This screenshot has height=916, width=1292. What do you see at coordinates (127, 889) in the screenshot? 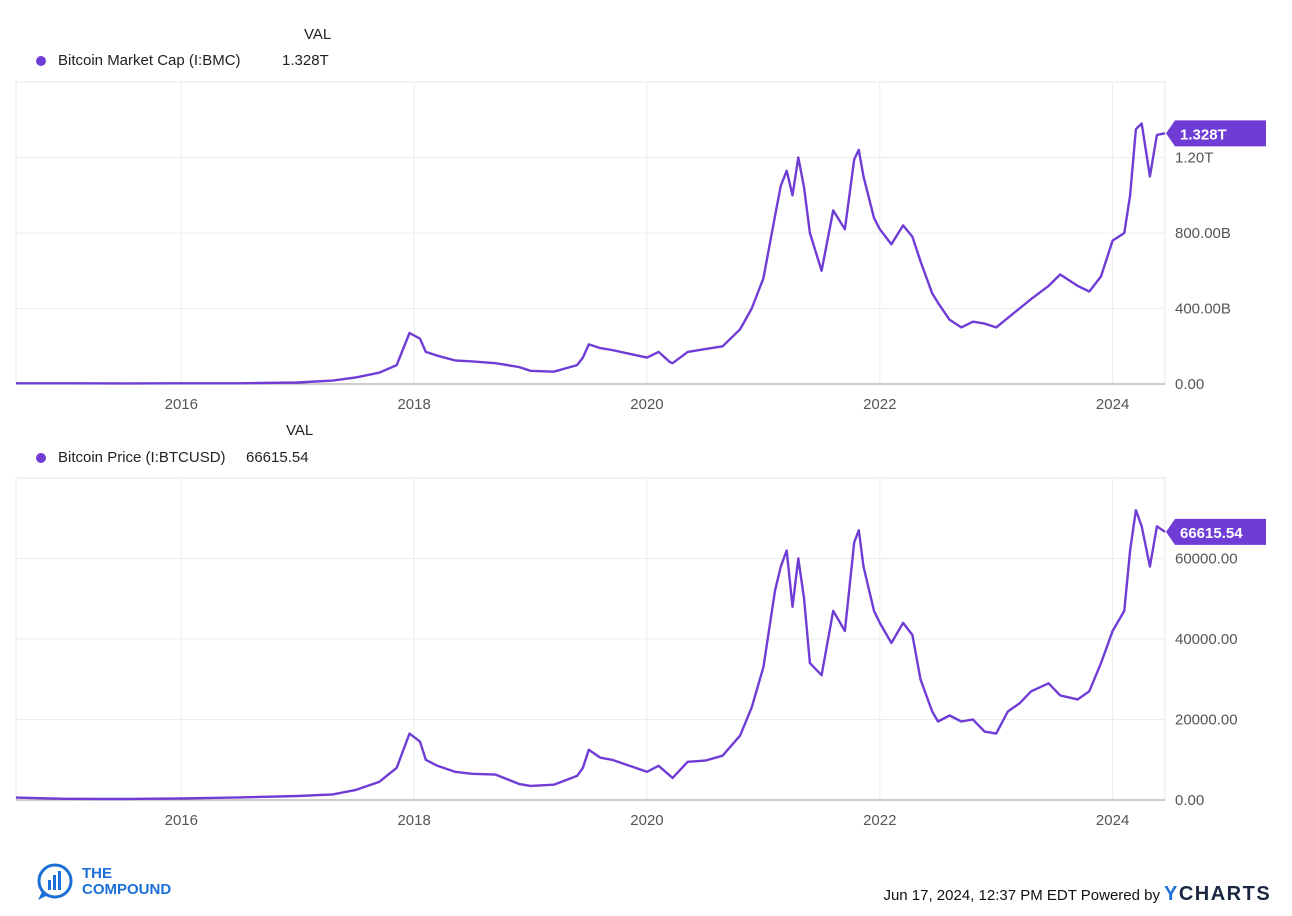
I see `logo-line-2: COMPOUND` at bounding box center [127, 889].